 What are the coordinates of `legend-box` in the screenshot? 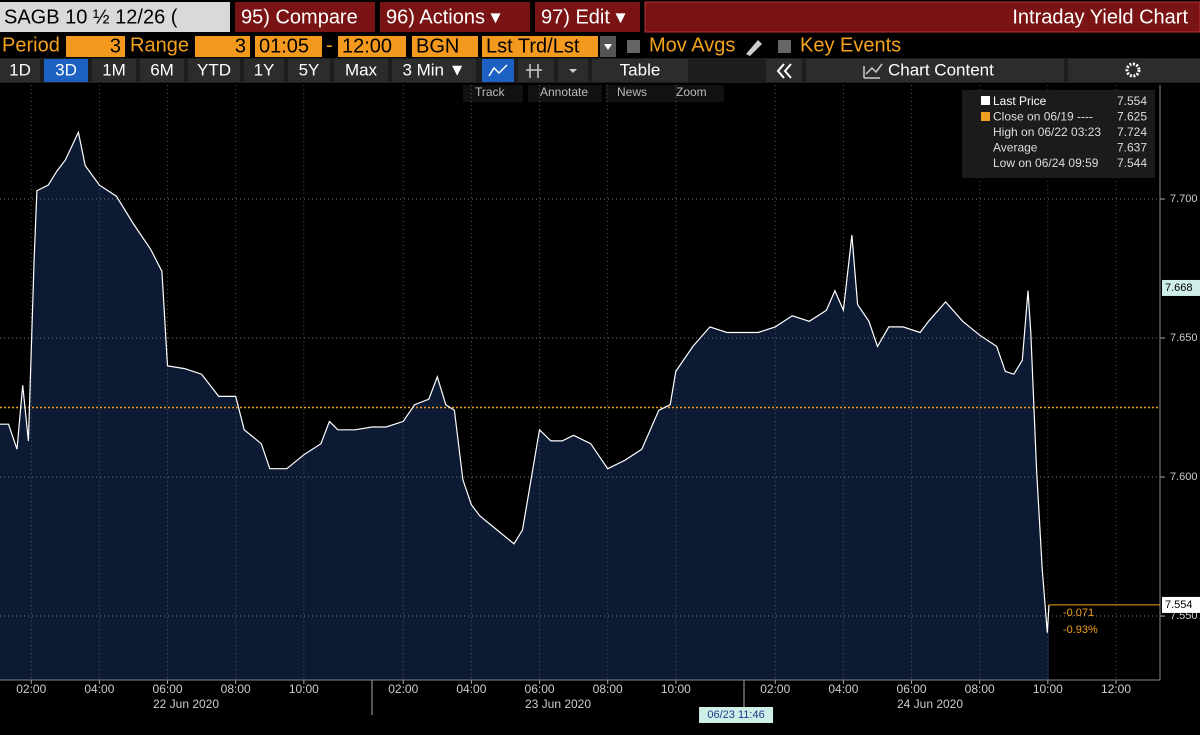 It's located at (1058, 134).